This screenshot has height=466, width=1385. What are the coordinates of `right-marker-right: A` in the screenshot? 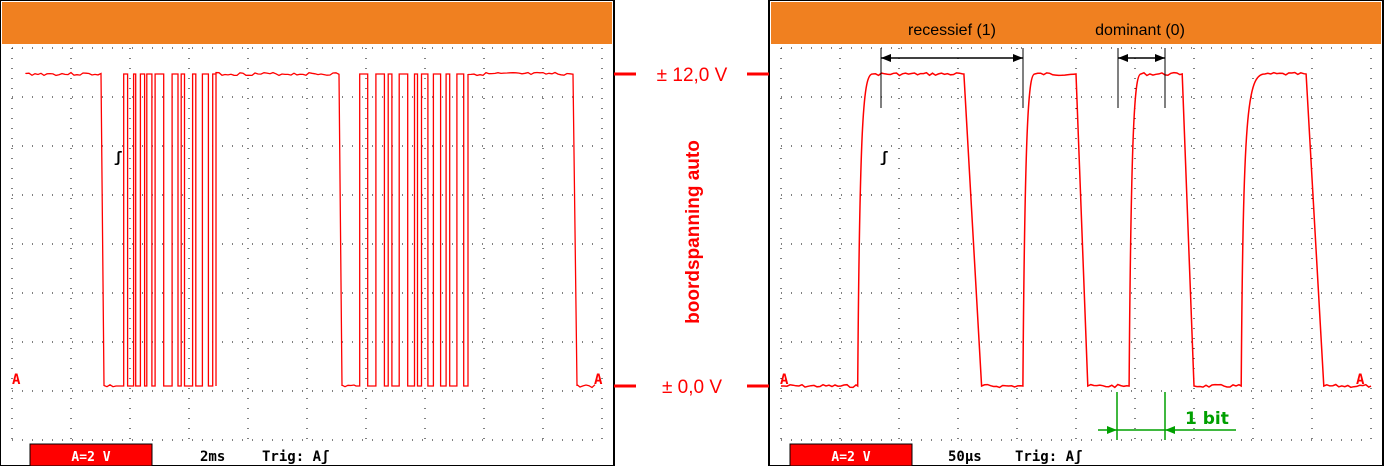 It's located at (1360, 380).